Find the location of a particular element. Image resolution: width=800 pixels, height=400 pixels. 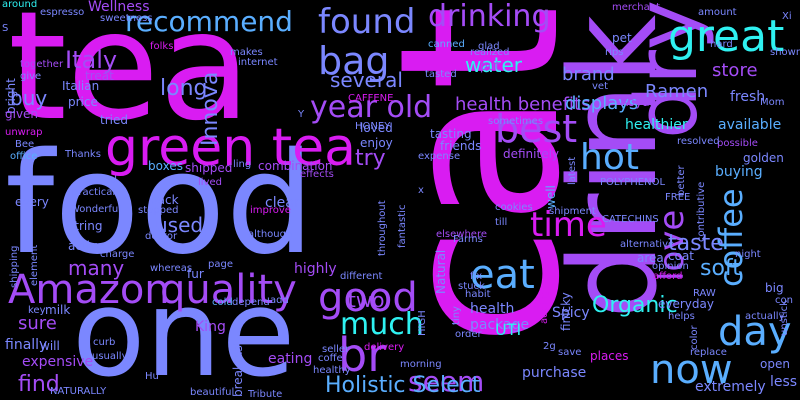

word-king: King is located at coordinates (210, 327).